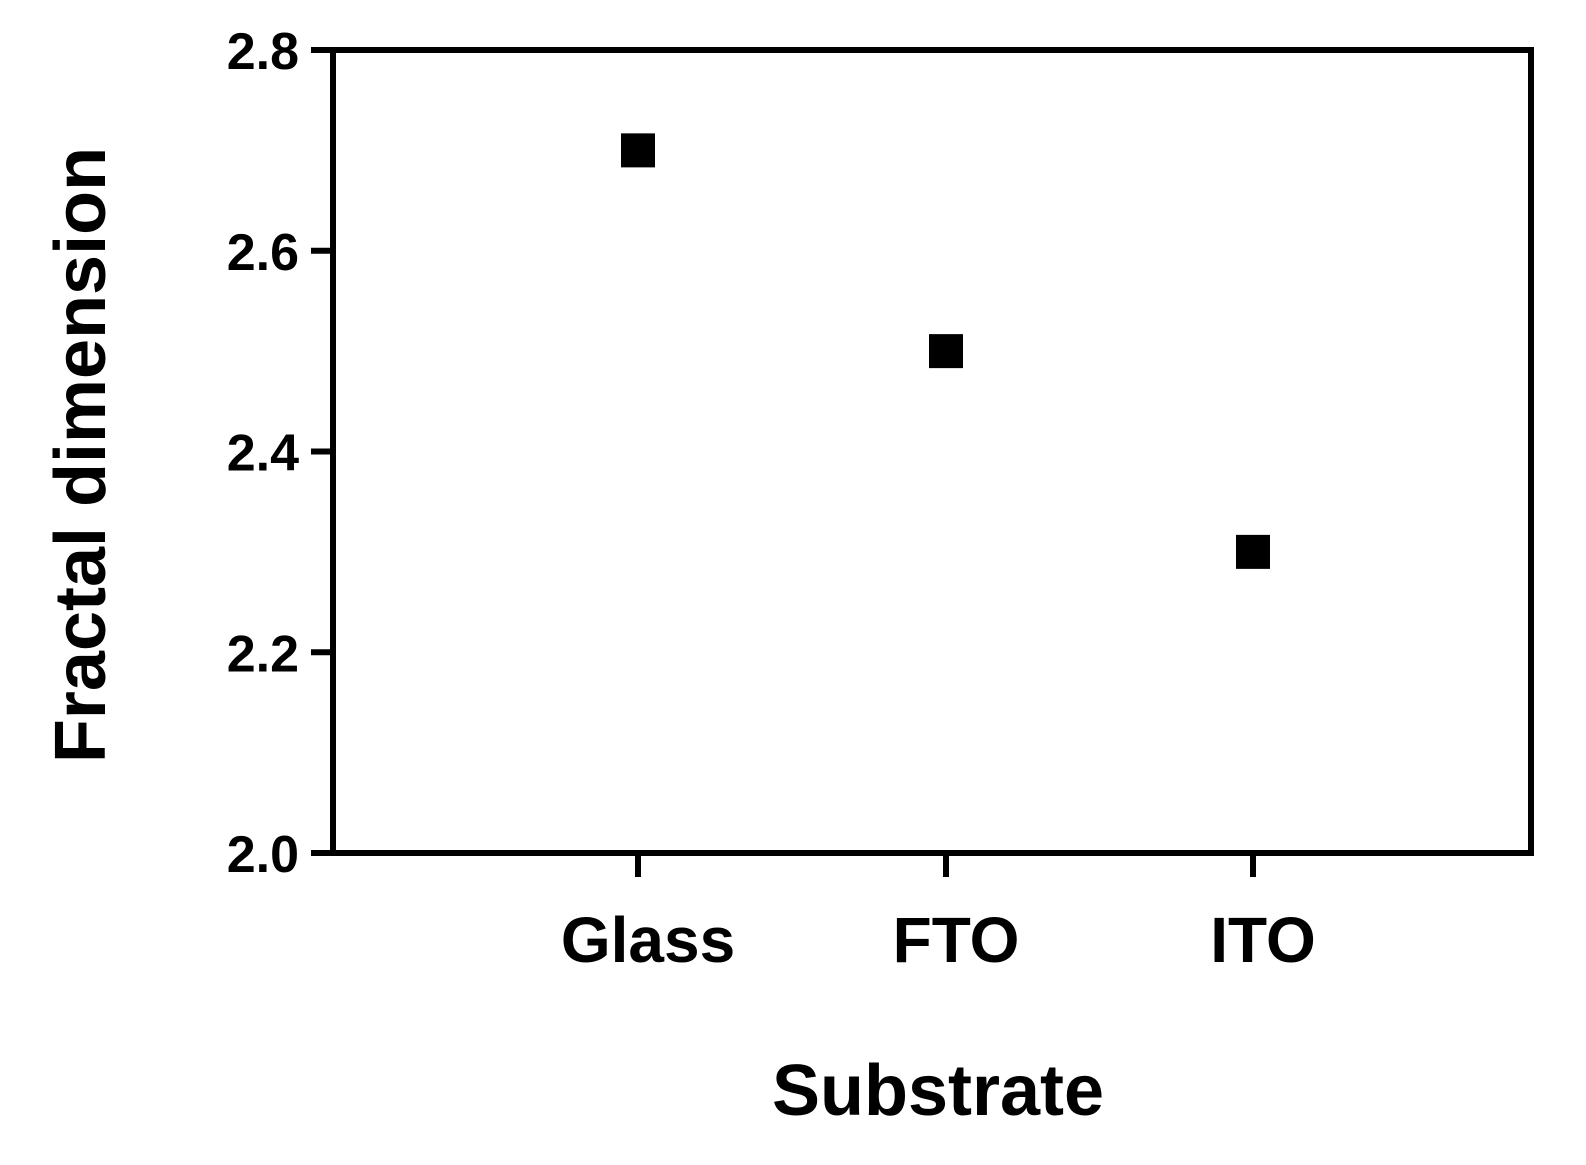  What do you see at coordinates (263, 855) in the screenshot?
I see `y-tick-label: 2.0` at bounding box center [263, 855].